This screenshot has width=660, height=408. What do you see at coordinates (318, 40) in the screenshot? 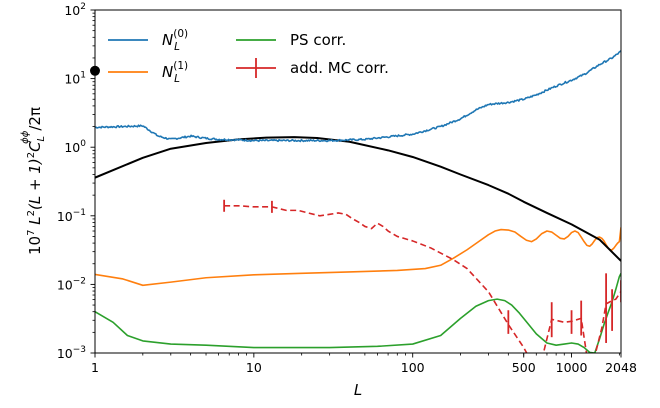
I see `legend-label: PS corr.` at bounding box center [318, 40].